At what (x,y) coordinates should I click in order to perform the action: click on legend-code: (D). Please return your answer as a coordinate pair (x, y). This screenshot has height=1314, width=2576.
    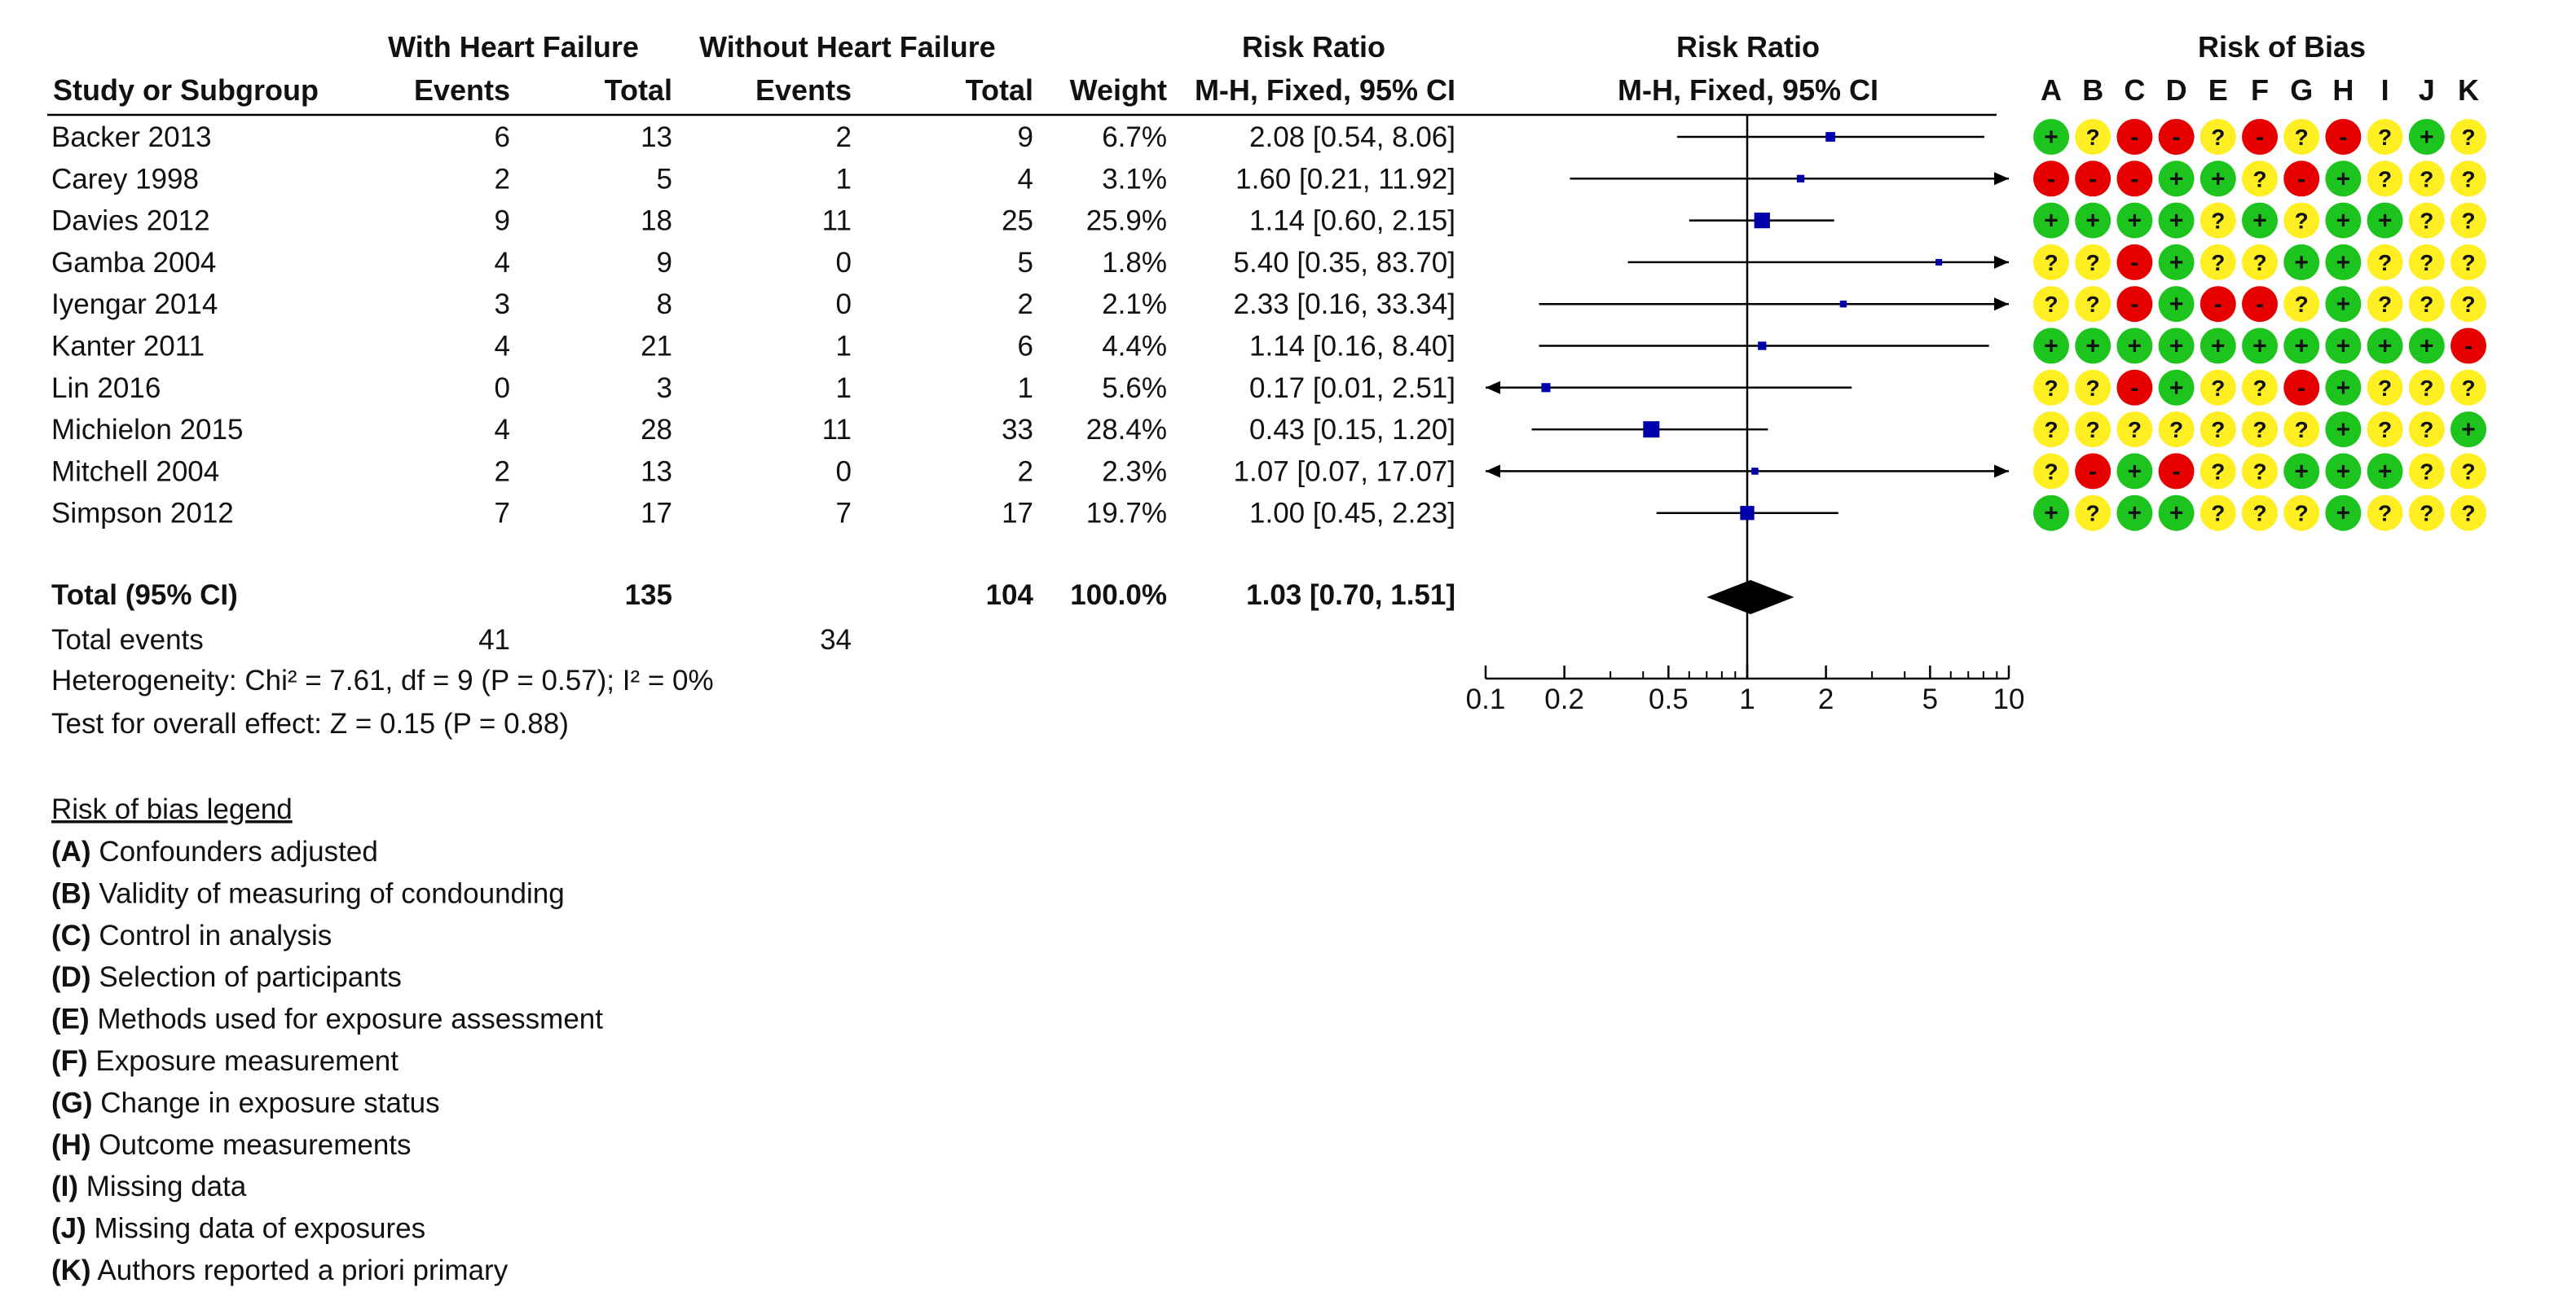
    Looking at the image, I should click on (71, 977).